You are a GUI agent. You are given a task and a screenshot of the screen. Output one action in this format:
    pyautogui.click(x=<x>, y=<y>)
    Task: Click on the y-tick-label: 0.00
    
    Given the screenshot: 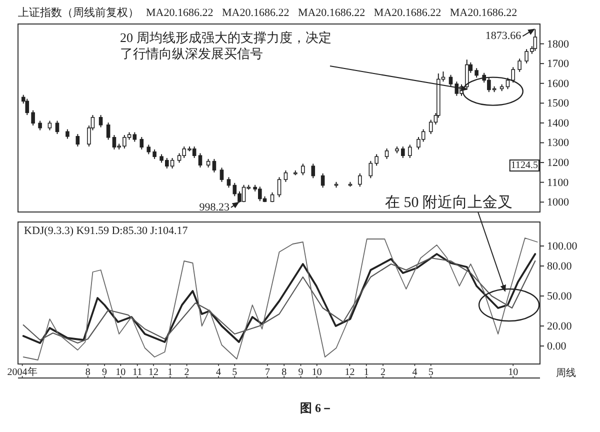 What is the action you would take?
    pyautogui.click(x=557, y=346)
    